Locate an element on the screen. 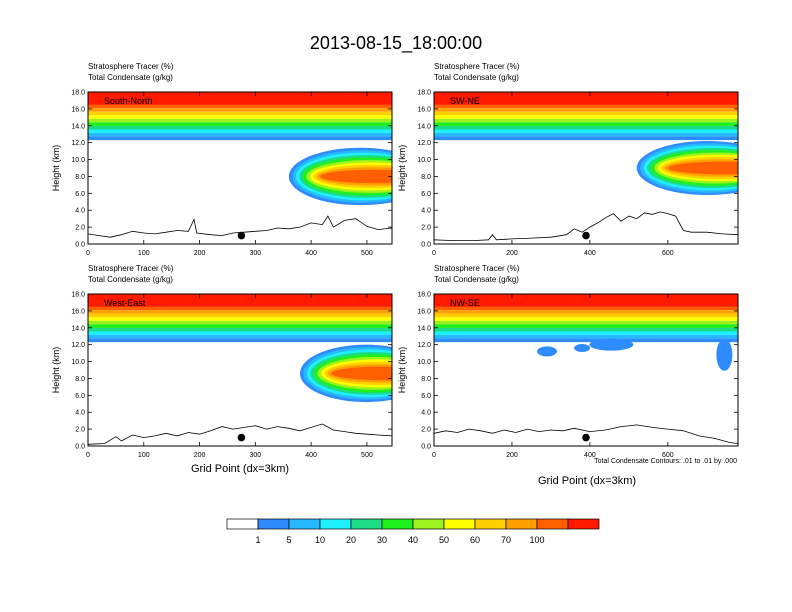 This screenshot has width=792, height=612. colorbar-label: 30 is located at coordinates (382, 540).